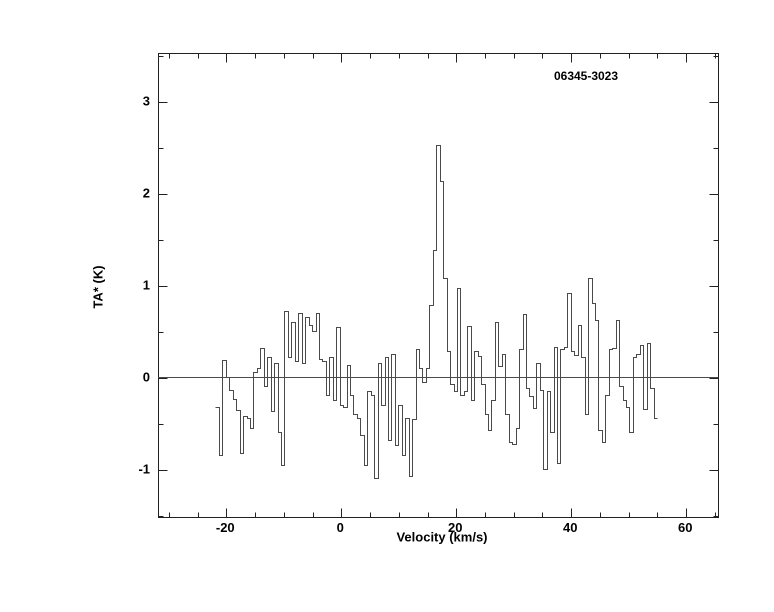  I want to click on y-axis-label: TA* (K), so click(98, 287).